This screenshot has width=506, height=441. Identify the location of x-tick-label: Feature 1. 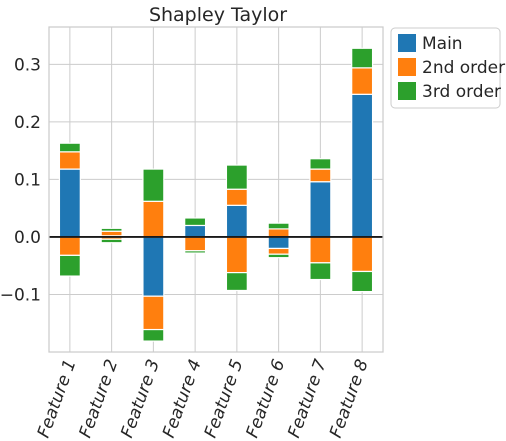
(57, 399).